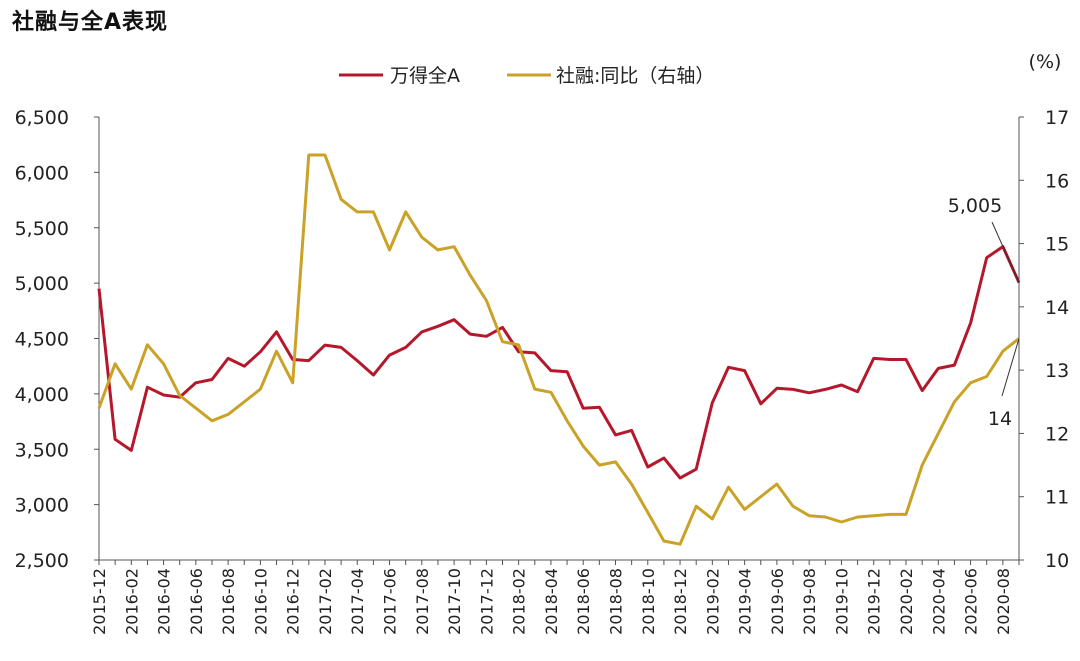 The height and width of the screenshot is (661, 1080). What do you see at coordinates (1057, 434) in the screenshot?
I see `right-tick-label: 12` at bounding box center [1057, 434].